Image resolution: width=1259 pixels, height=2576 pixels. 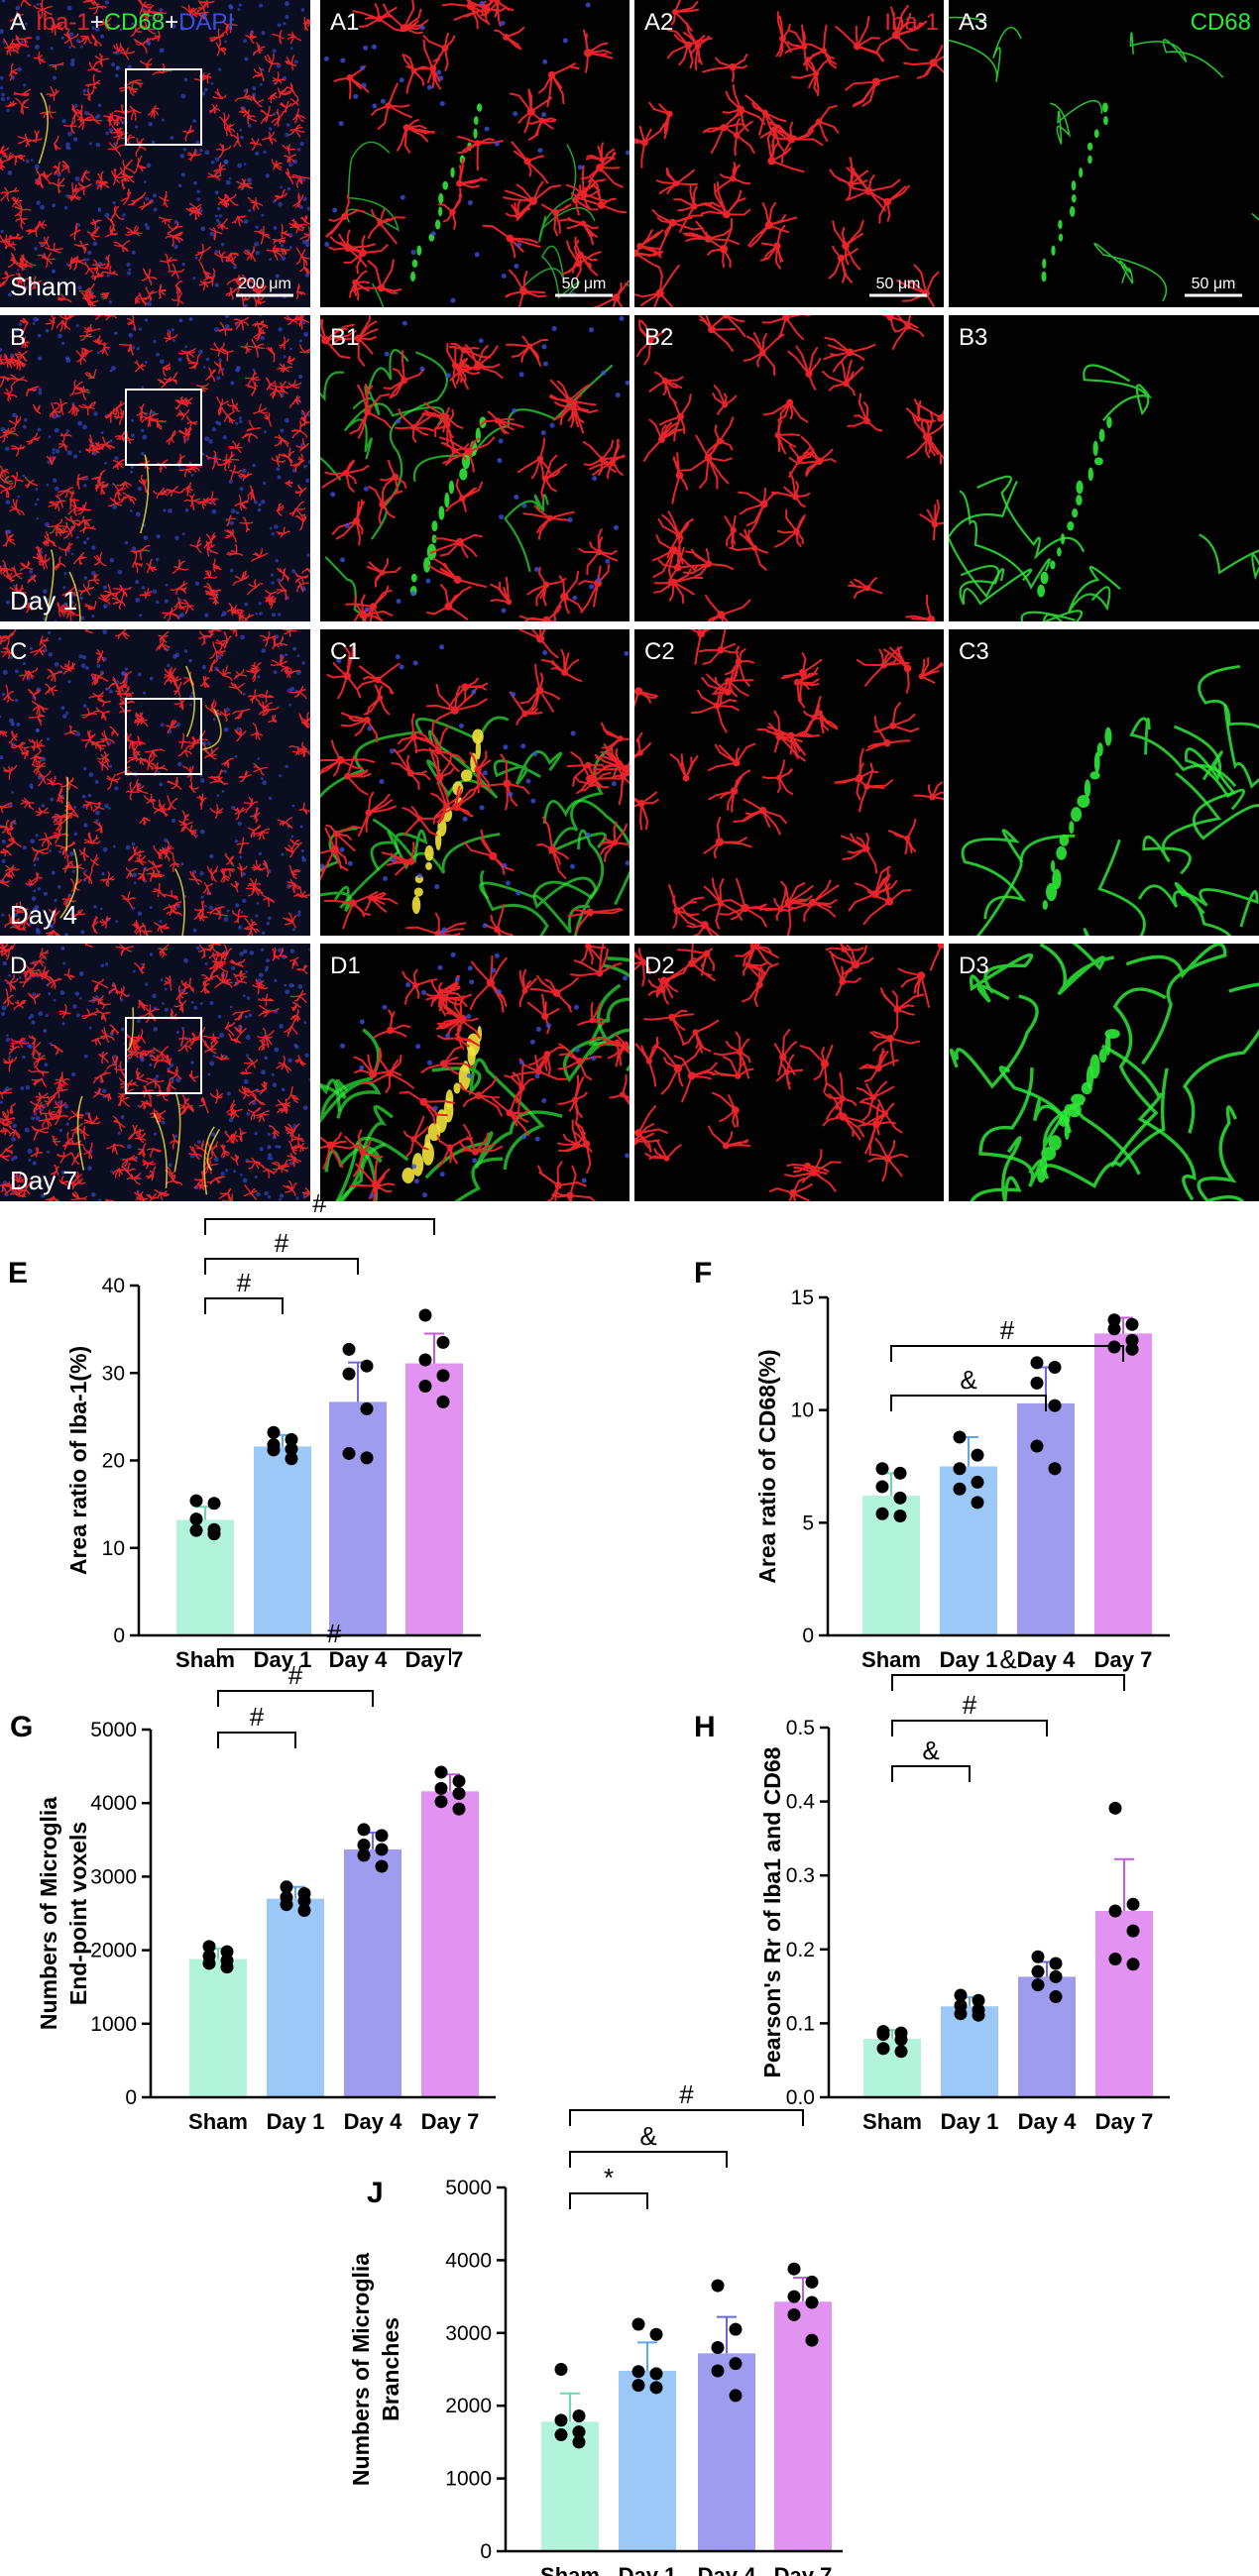 What do you see at coordinates (659, 651) in the screenshot?
I see `panel-letter: C2` at bounding box center [659, 651].